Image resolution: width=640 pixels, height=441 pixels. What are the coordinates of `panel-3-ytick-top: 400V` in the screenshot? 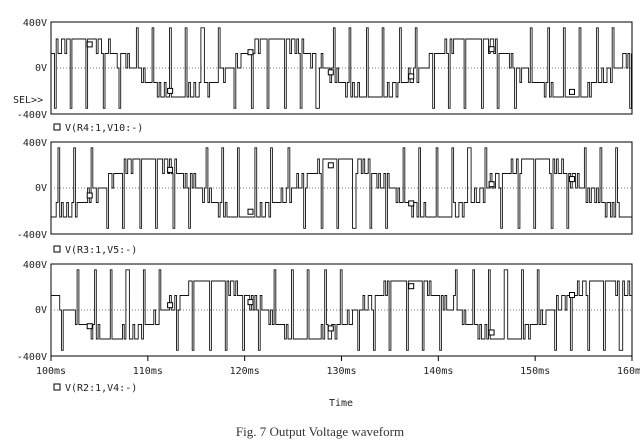 It's located at (35, 265).